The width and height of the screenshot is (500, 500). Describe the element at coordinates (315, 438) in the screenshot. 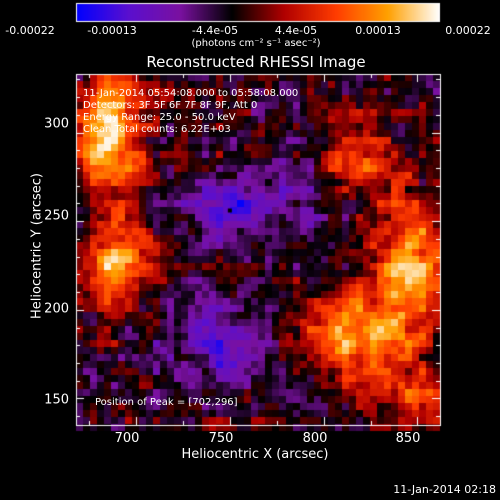

I see `x-tick-800: 800` at that location.